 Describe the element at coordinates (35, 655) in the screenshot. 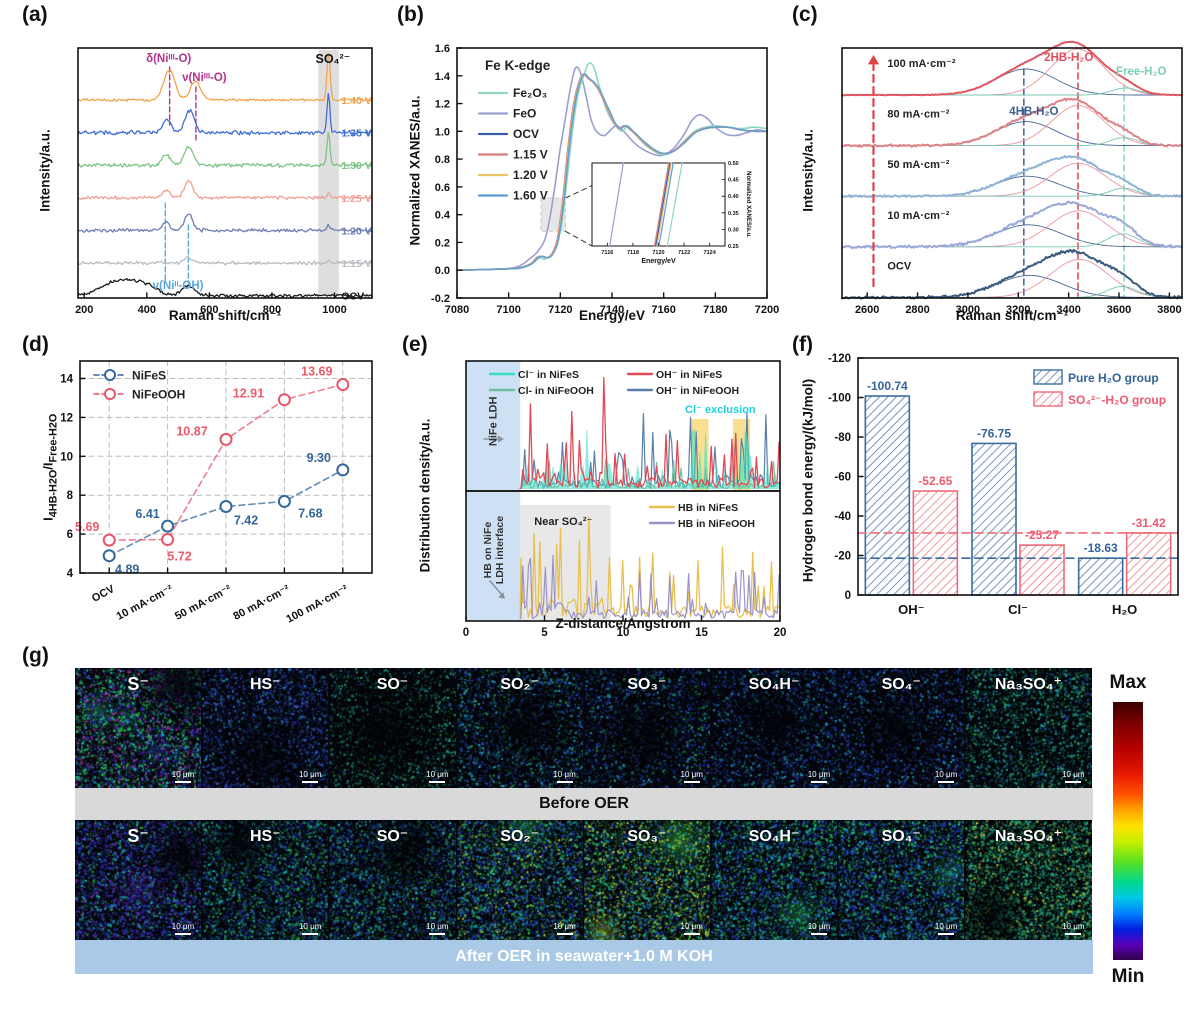

I see `panel-g-label: (g)` at that location.